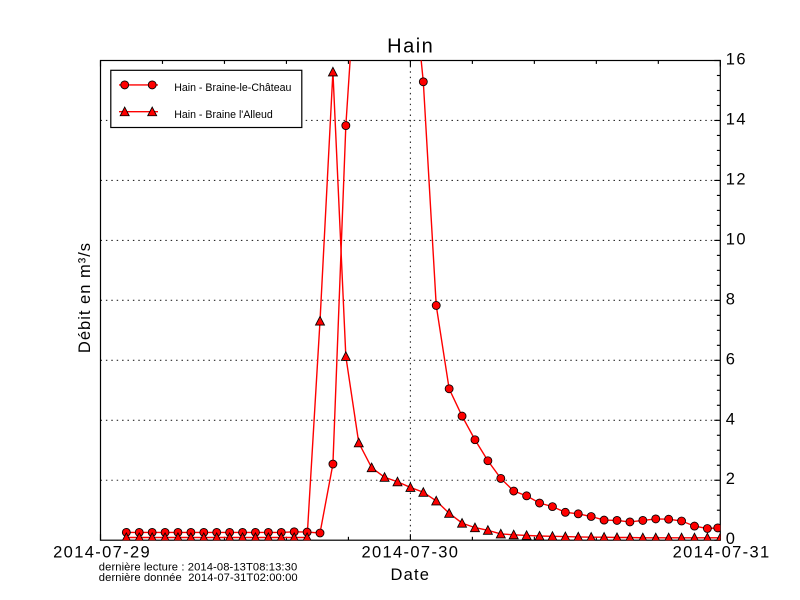  Describe the element at coordinates (731, 539) in the screenshot. I see `svg-text: 0` at that location.